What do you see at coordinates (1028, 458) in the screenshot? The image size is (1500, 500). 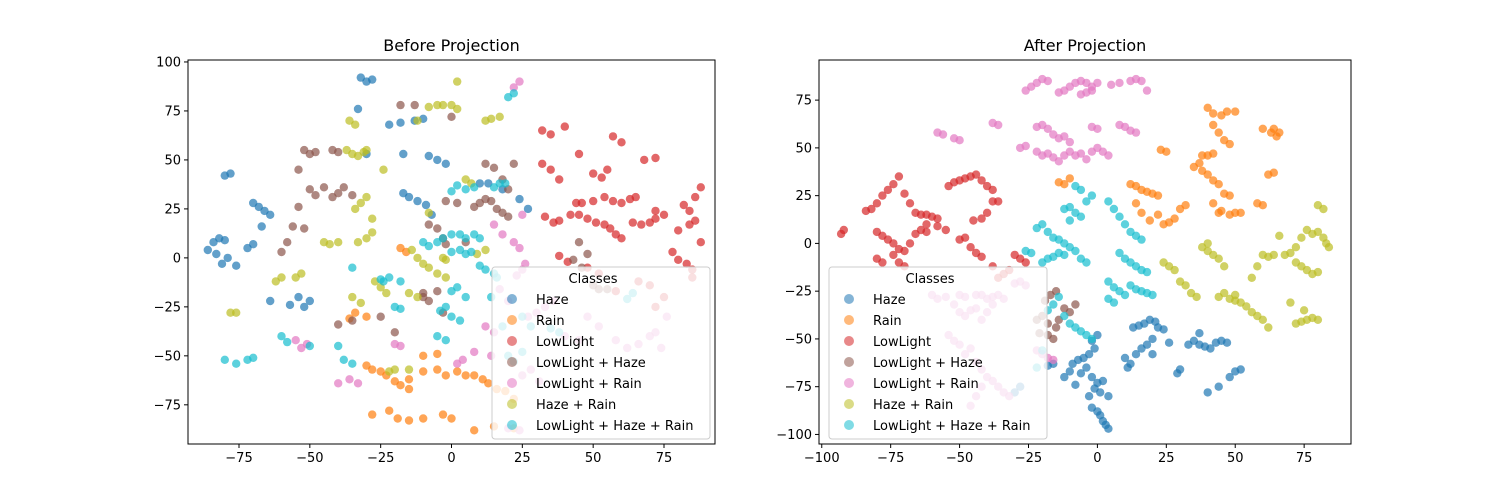 I see `x-tick-label: −25` at bounding box center [1028, 458].